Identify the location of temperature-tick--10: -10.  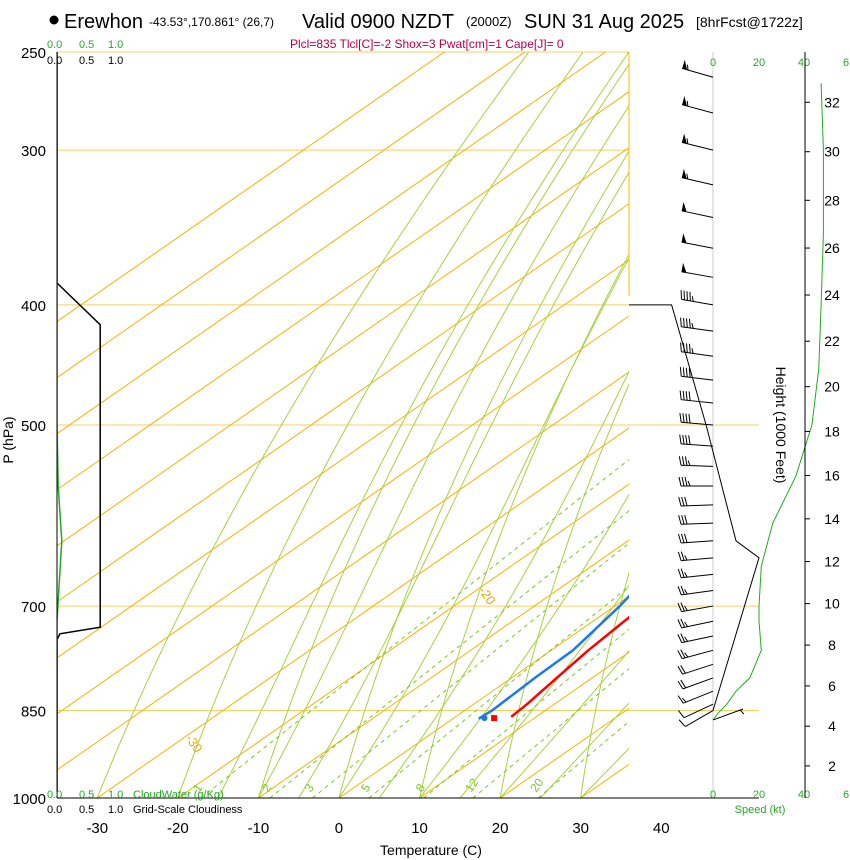
(259, 828).